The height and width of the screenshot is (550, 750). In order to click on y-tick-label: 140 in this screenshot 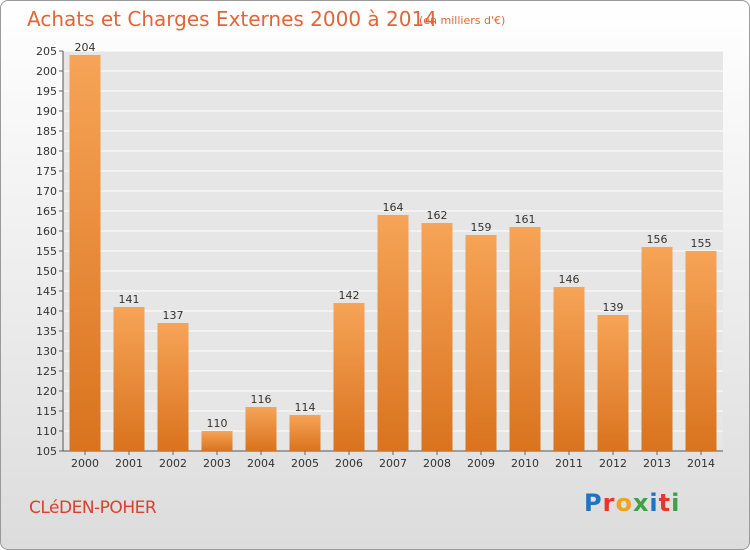, I will do `click(46, 311)`.